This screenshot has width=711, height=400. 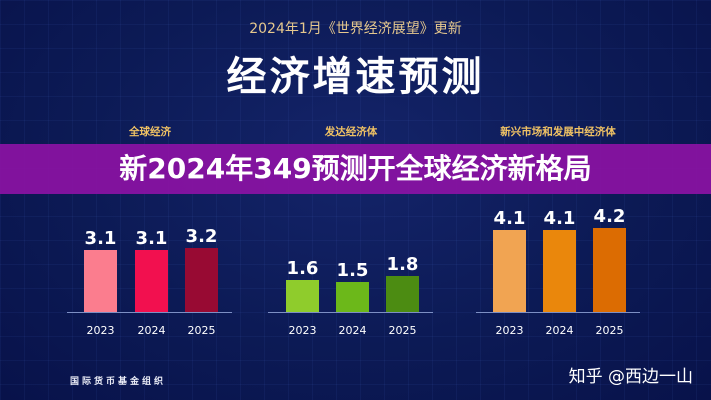 I want to click on data-label: 1.8, so click(x=403, y=264).